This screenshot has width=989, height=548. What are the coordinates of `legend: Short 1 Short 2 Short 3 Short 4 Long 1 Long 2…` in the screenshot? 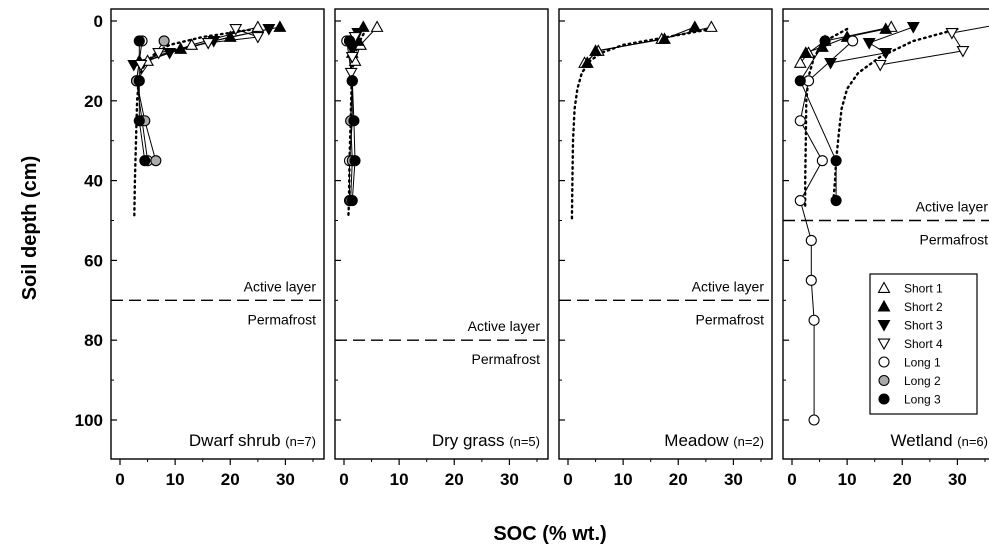 It's located at (923, 344).